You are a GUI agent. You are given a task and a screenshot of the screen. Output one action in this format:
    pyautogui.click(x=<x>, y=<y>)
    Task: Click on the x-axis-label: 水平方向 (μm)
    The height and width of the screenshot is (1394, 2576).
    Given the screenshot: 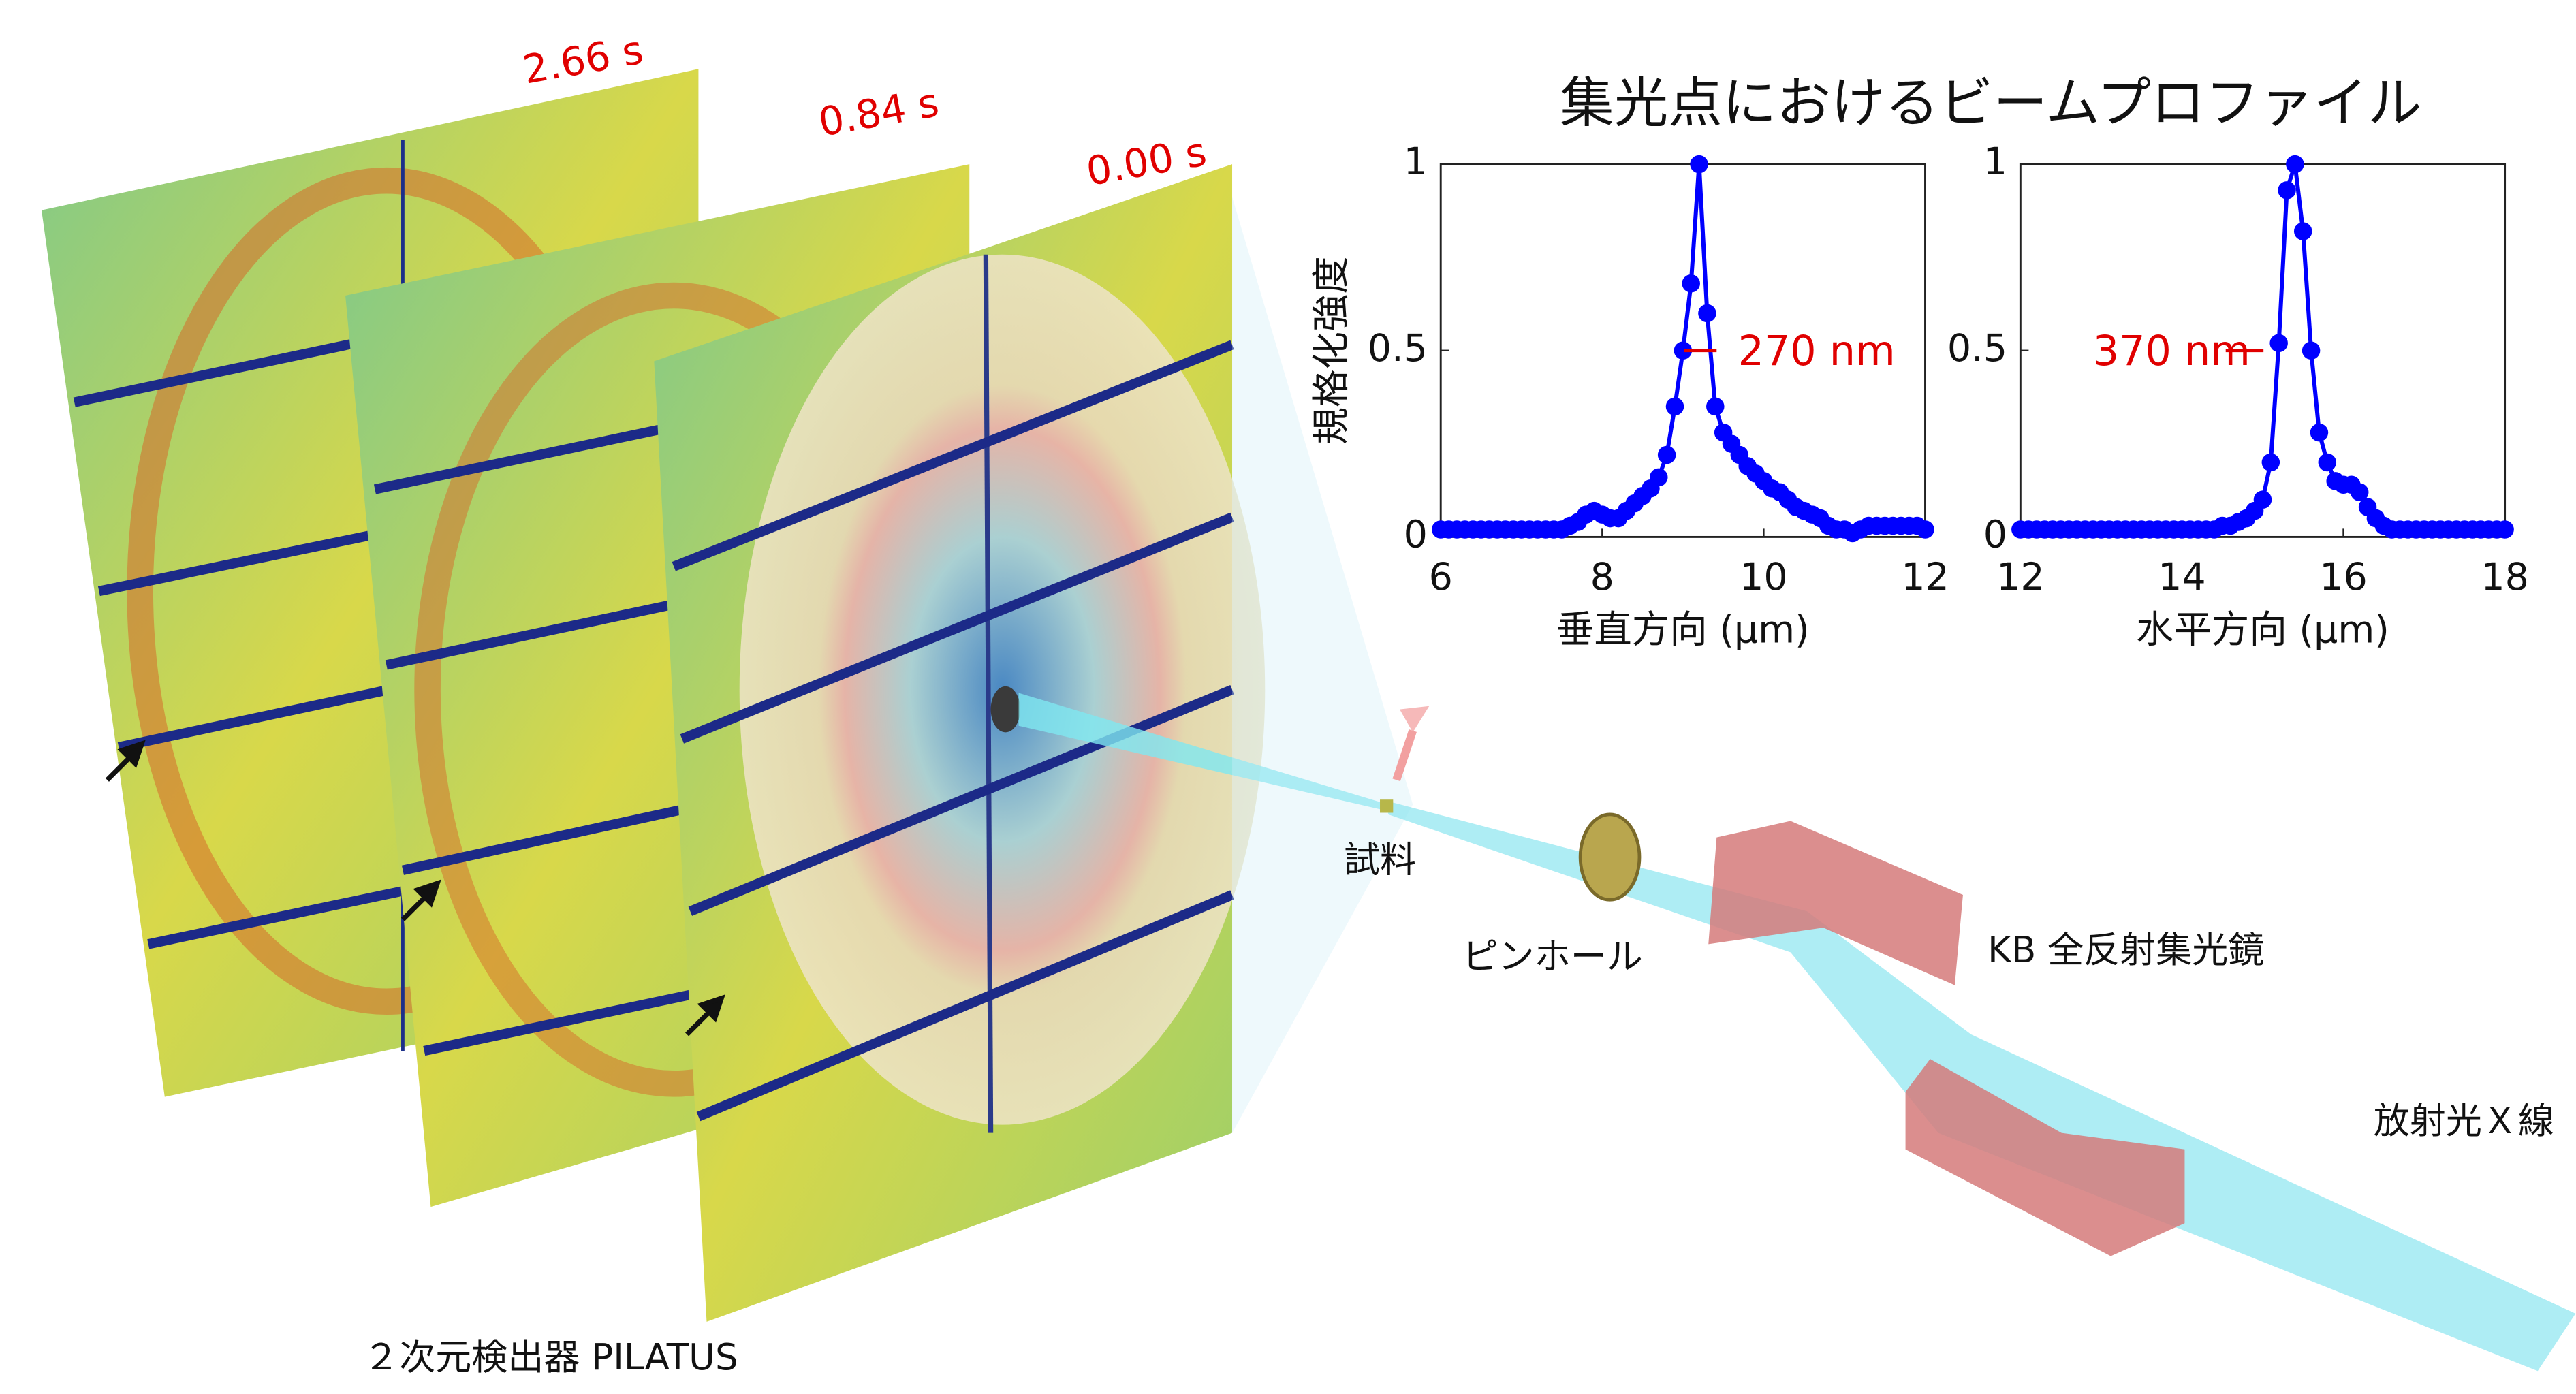 What is the action you would take?
    pyautogui.click(x=2262, y=630)
    